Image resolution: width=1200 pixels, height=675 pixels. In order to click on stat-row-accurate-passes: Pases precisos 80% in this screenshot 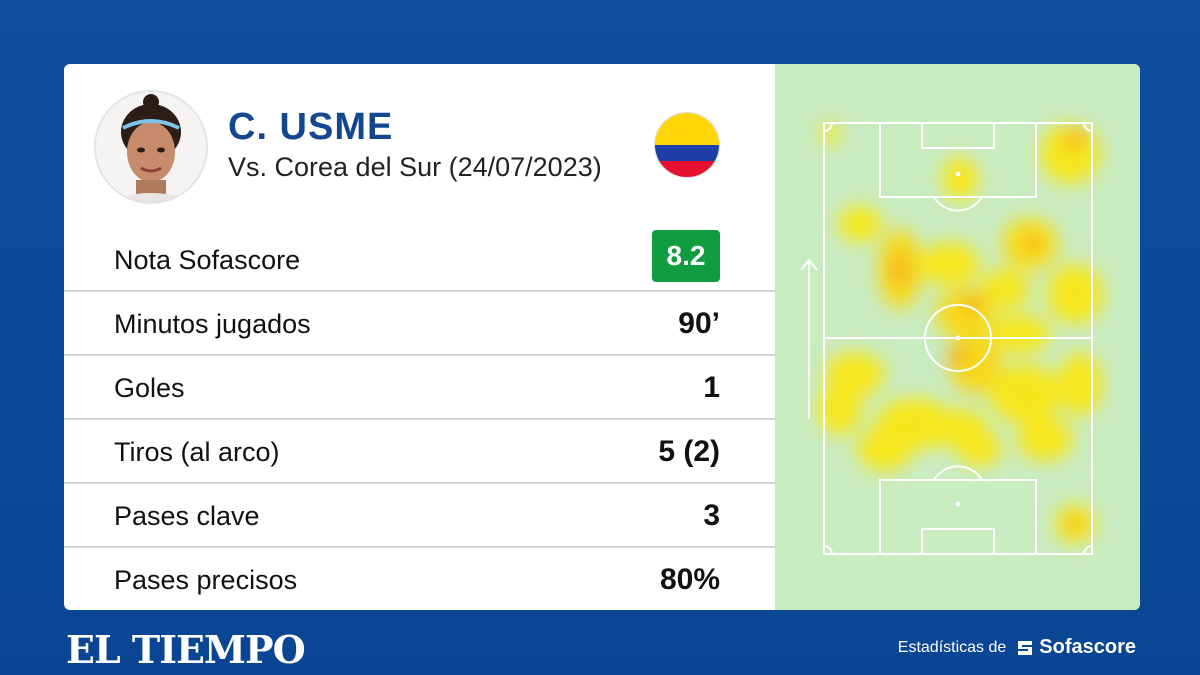, I will do `click(419, 579)`.